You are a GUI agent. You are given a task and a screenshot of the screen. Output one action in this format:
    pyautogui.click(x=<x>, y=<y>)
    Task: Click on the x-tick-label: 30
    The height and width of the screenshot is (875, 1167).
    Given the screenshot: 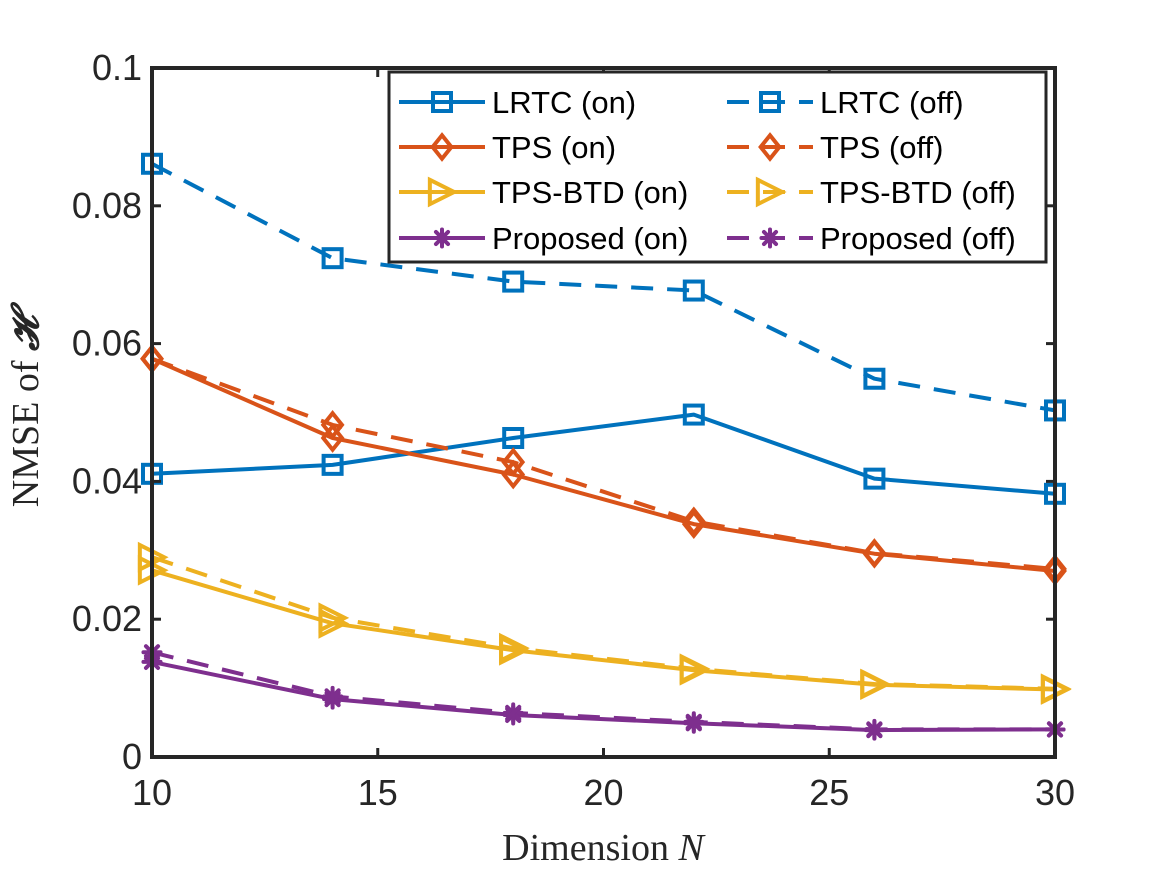 What is the action you would take?
    pyautogui.click(x=1055, y=792)
    